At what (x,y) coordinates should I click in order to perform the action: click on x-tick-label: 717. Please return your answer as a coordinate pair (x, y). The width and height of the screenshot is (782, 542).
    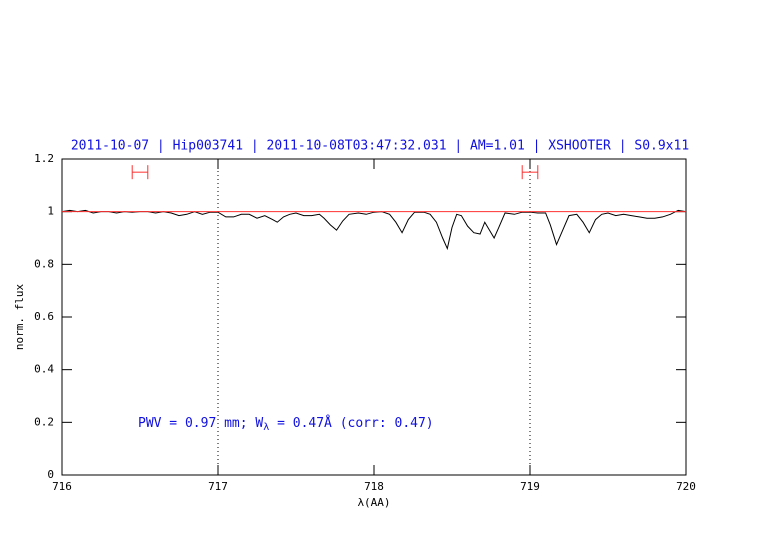
    Looking at the image, I should click on (218, 486).